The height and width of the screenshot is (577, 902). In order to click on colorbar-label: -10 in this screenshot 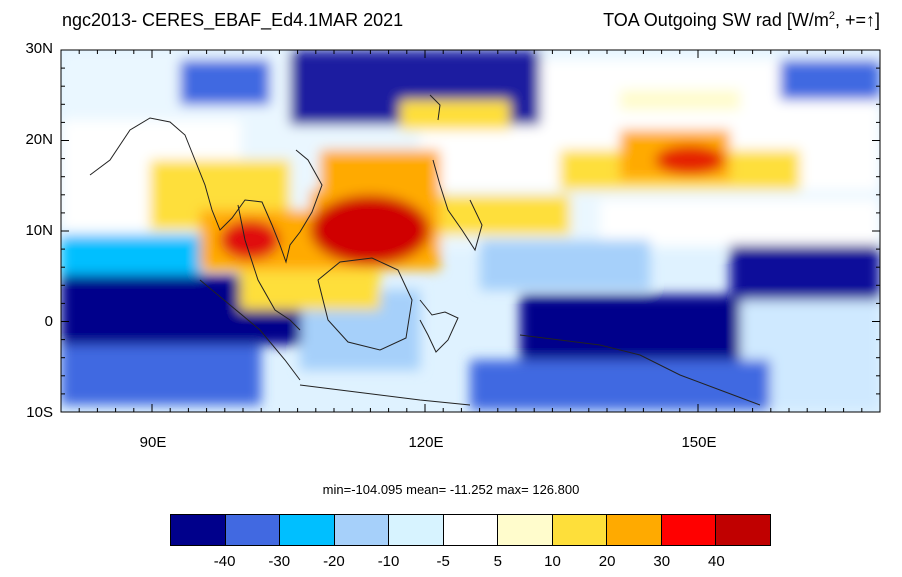, I will do `click(388, 561)`.